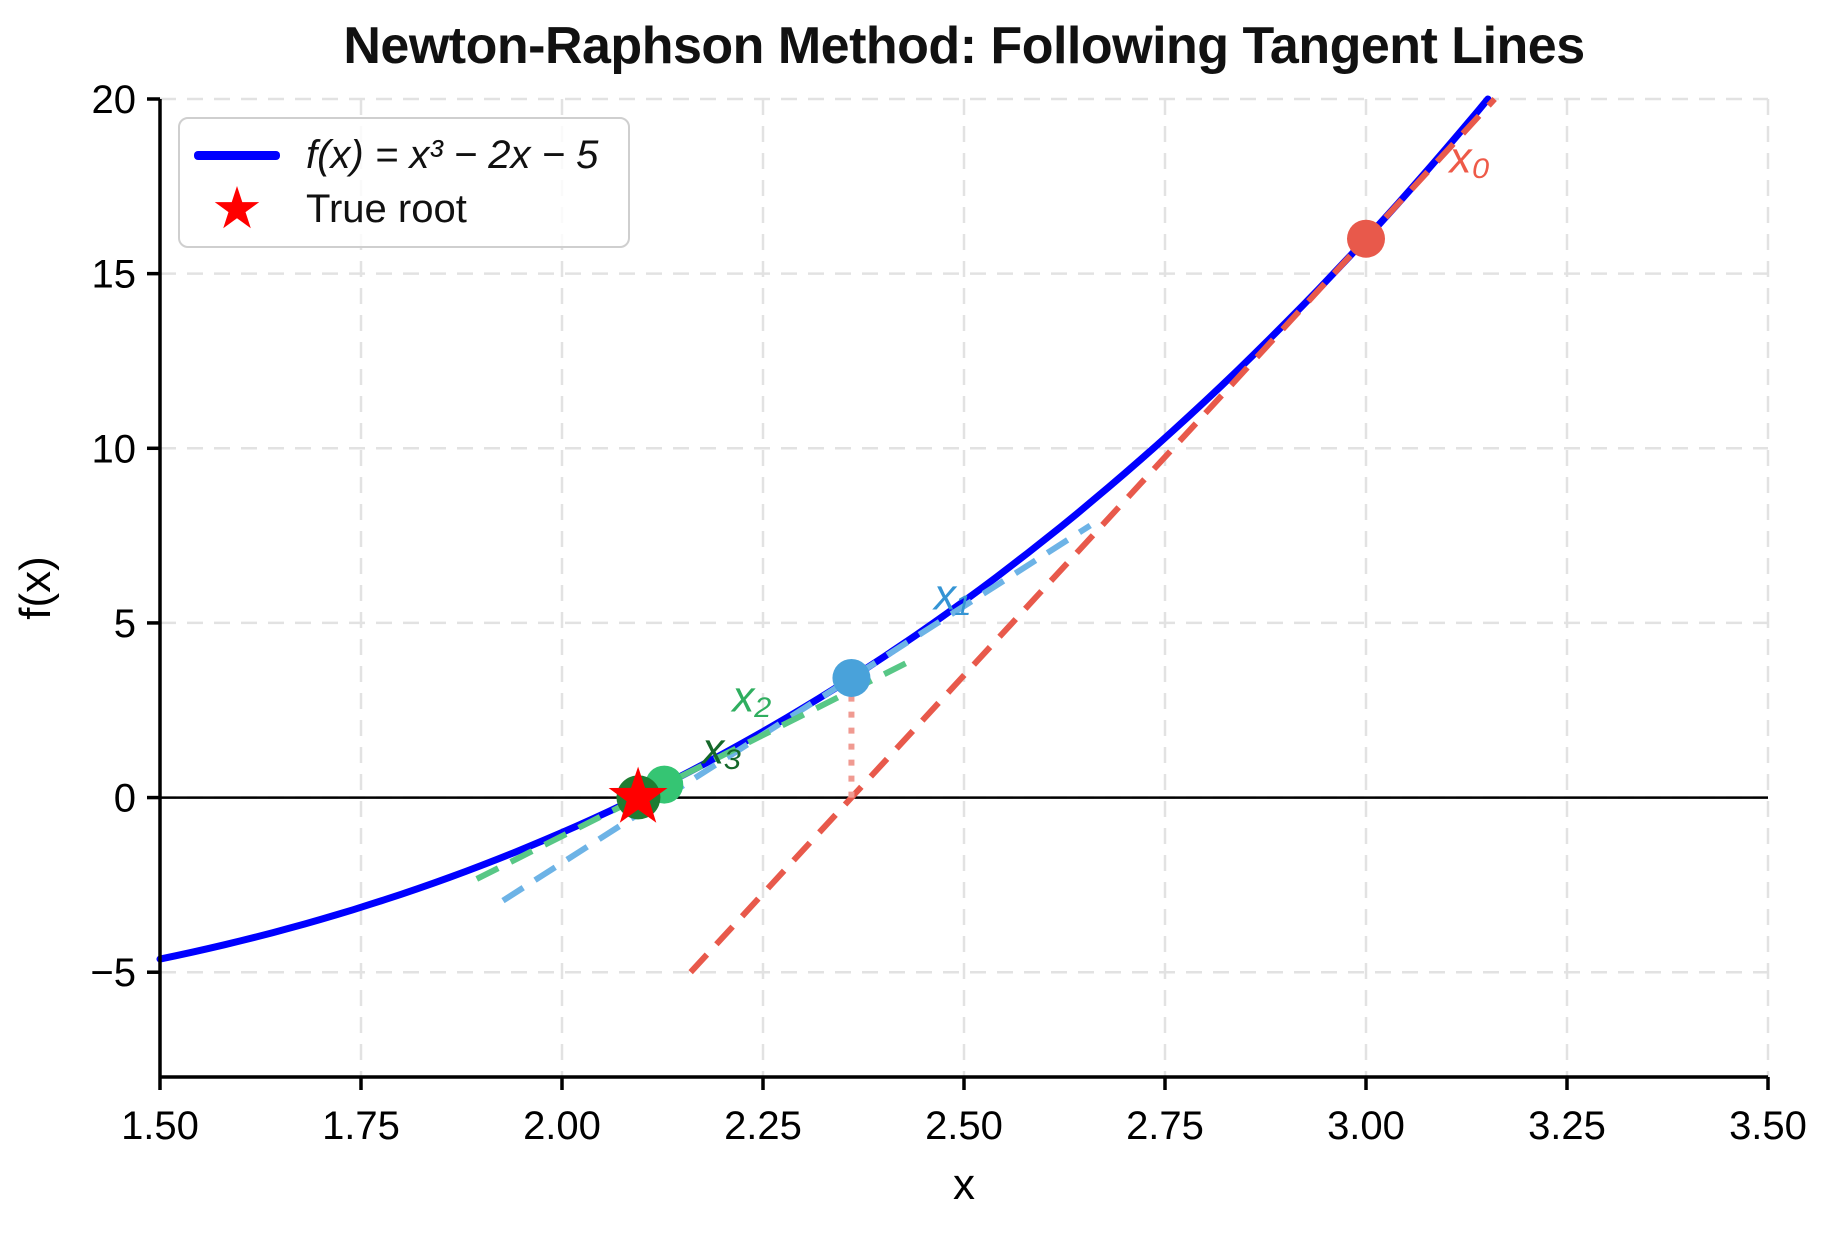  I want to click on y-tick-label: 5, so click(125, 624).